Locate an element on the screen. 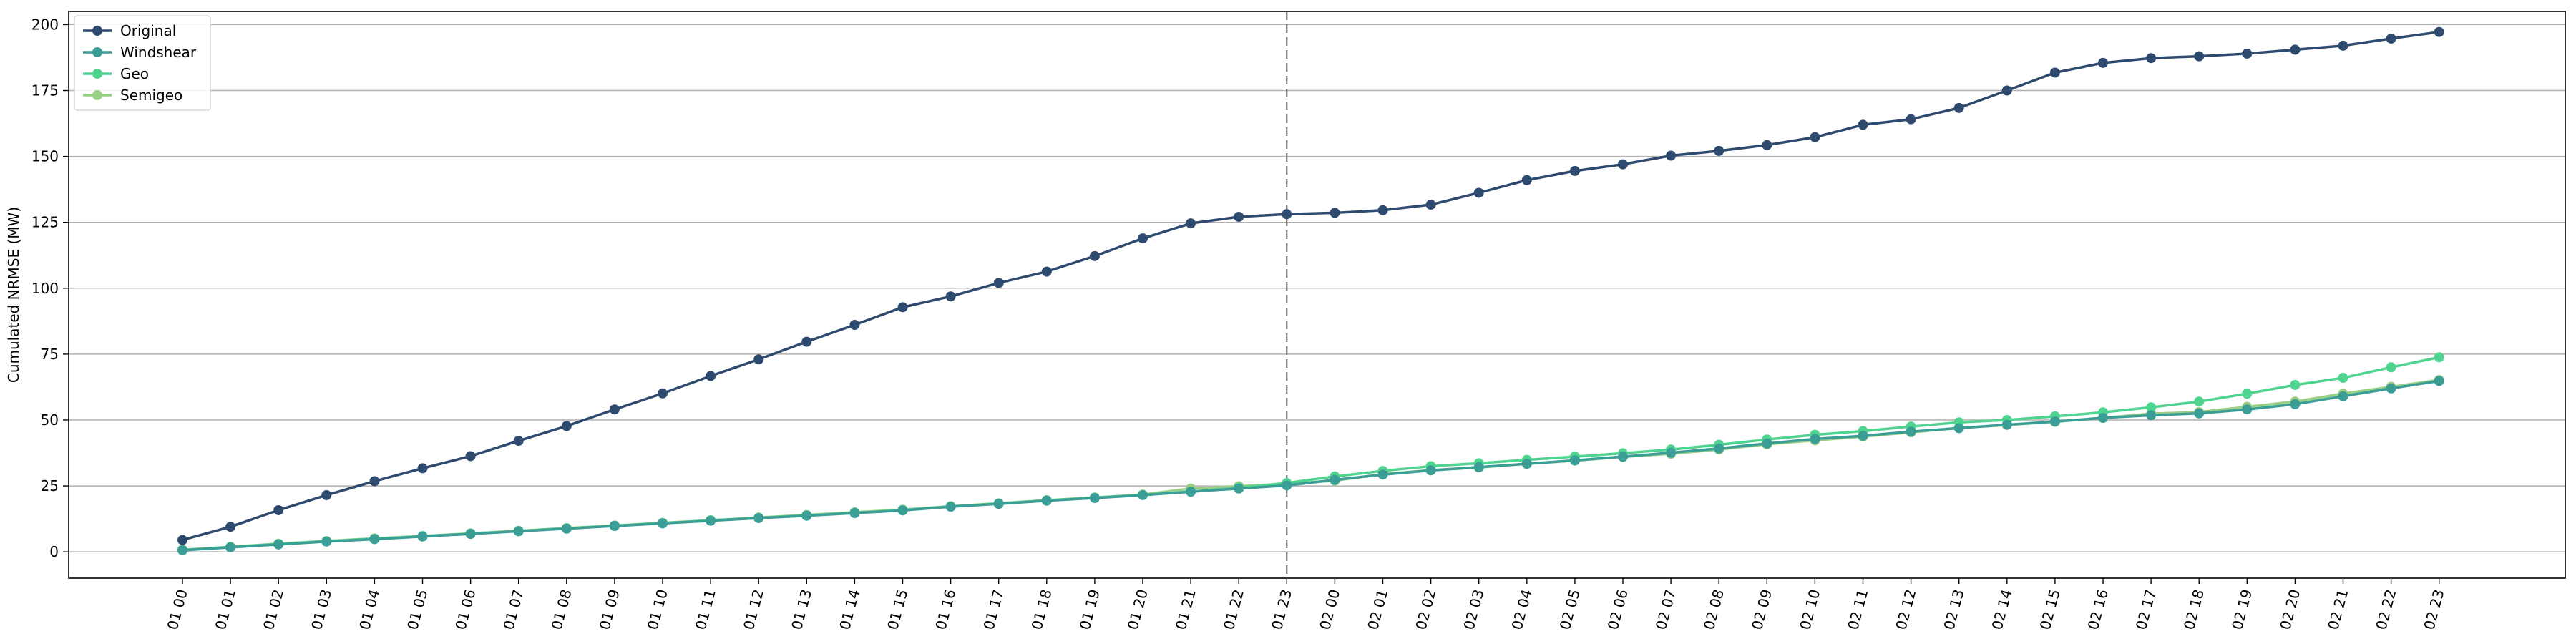  legend: Original Windshear Geo Semigeo is located at coordinates (142, 63).